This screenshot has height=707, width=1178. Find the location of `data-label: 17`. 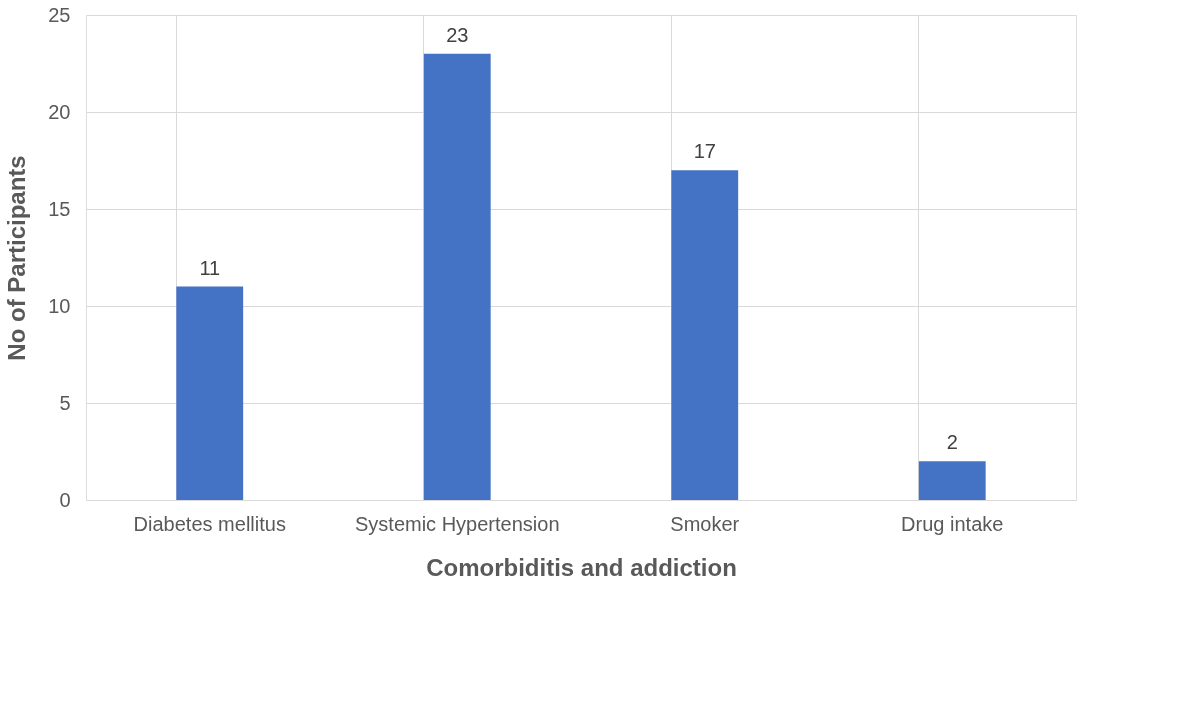

data-label: 17 is located at coordinates (704, 151).